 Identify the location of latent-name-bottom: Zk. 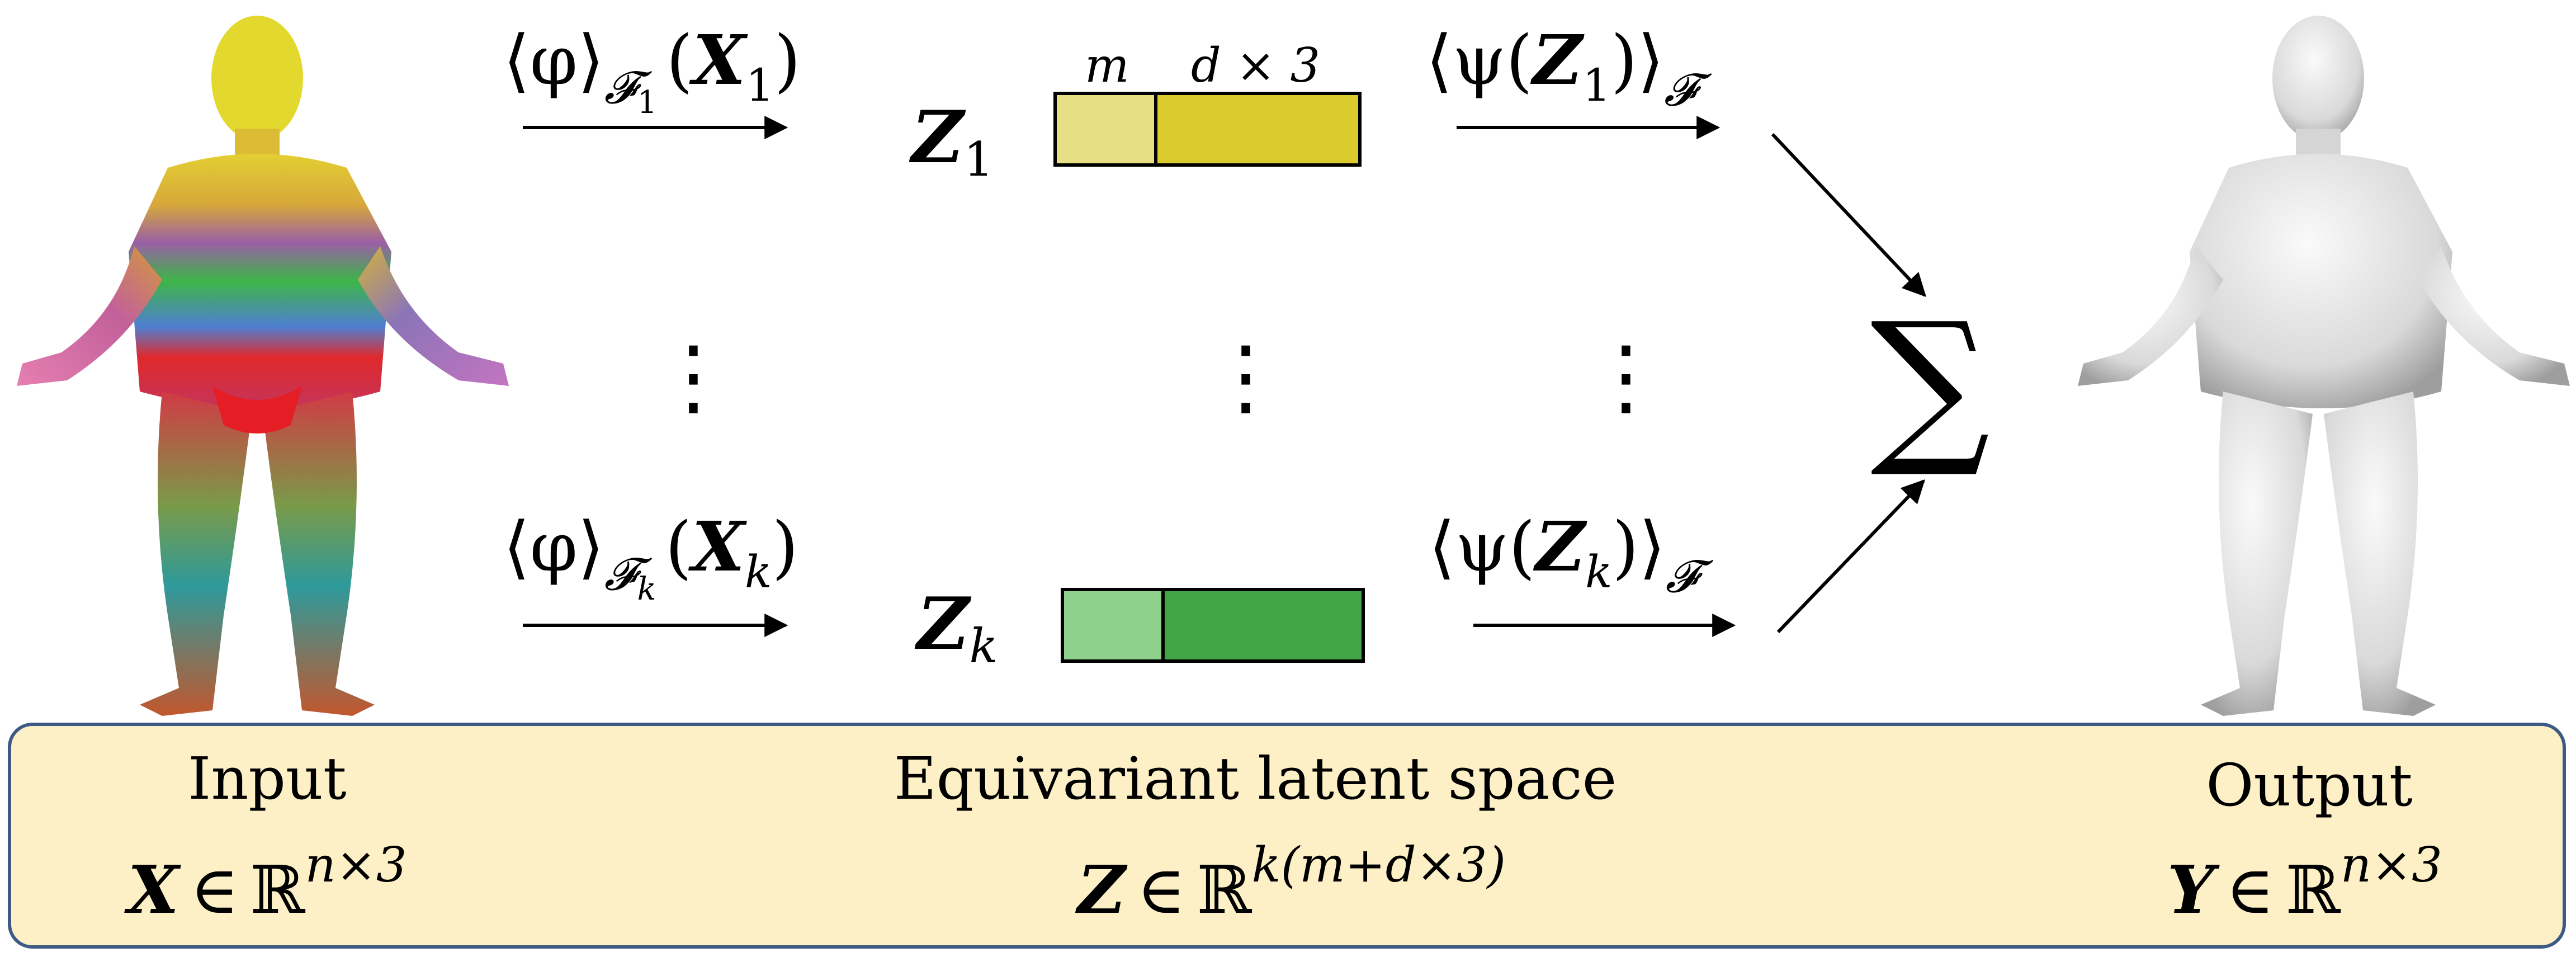
(956, 627).